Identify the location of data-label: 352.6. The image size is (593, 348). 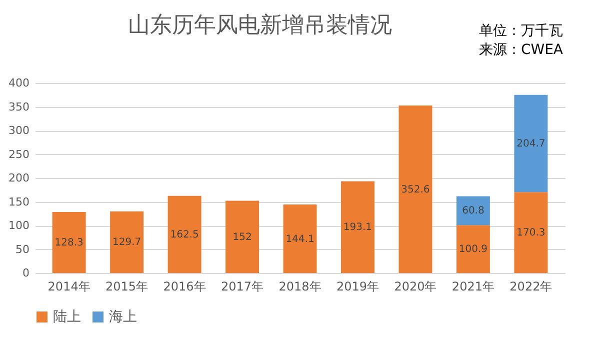
(415, 190).